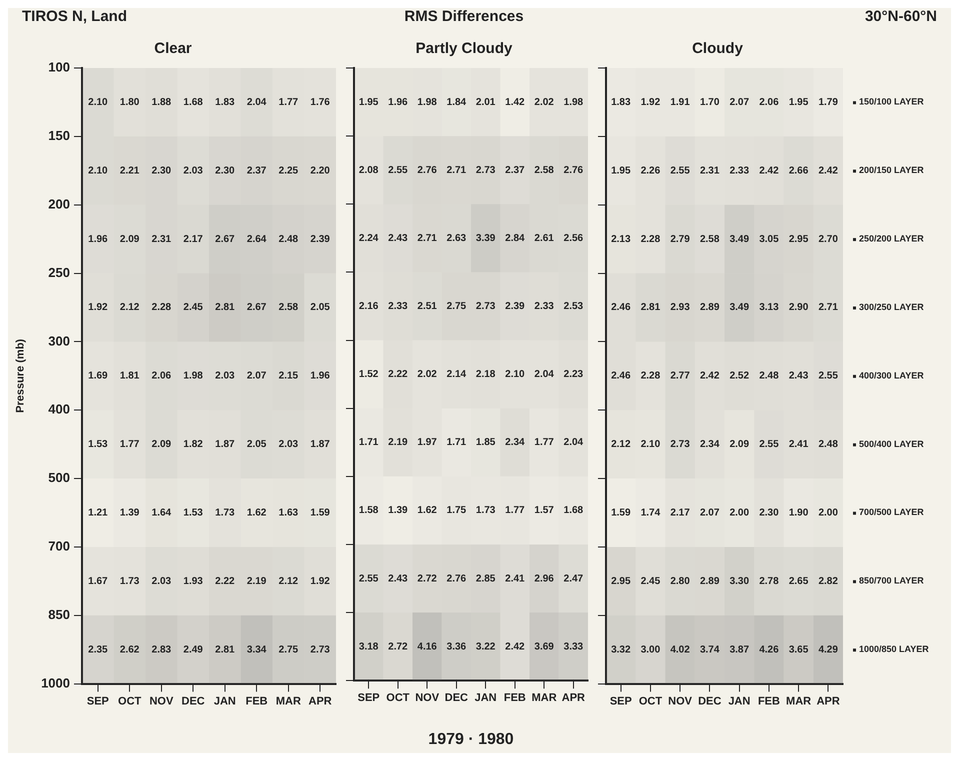 The width and height of the screenshot is (959, 778). What do you see at coordinates (486, 646) in the screenshot?
I see `data-label: 3.22` at bounding box center [486, 646].